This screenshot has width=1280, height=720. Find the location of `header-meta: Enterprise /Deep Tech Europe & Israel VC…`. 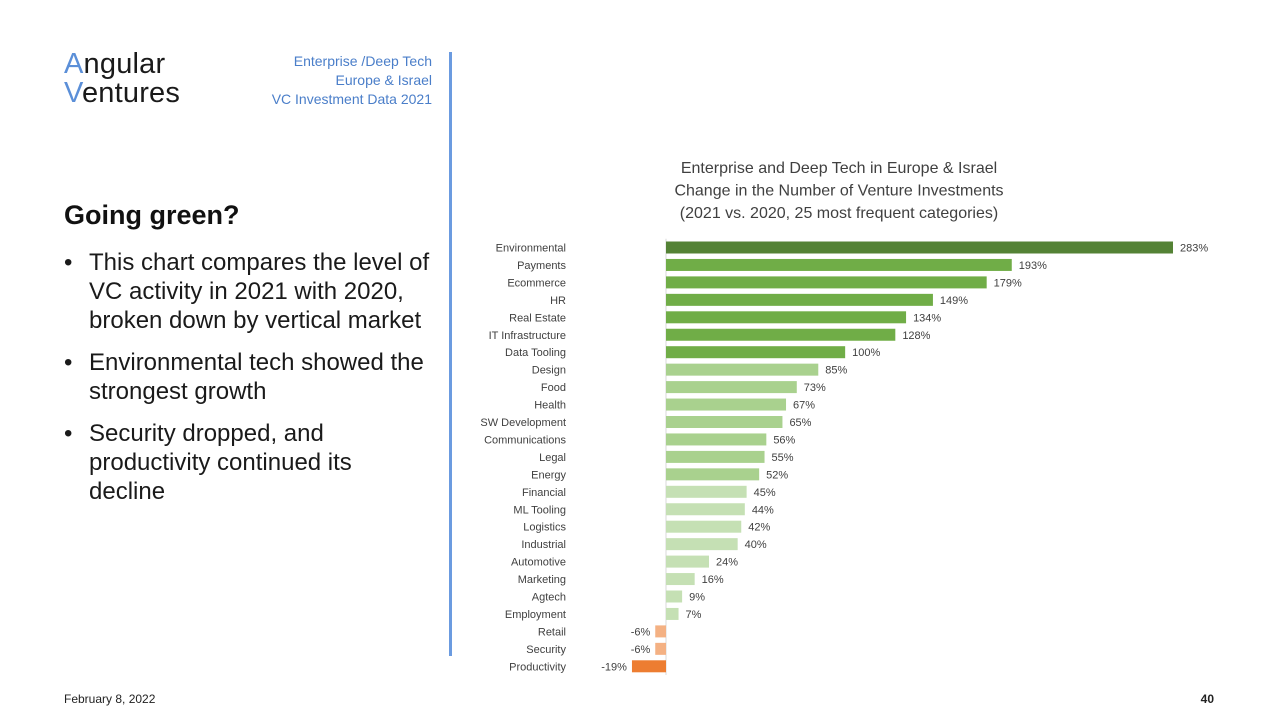

header-meta: Enterprise /Deep Tech Europe & Israel VC… is located at coordinates (326, 80).